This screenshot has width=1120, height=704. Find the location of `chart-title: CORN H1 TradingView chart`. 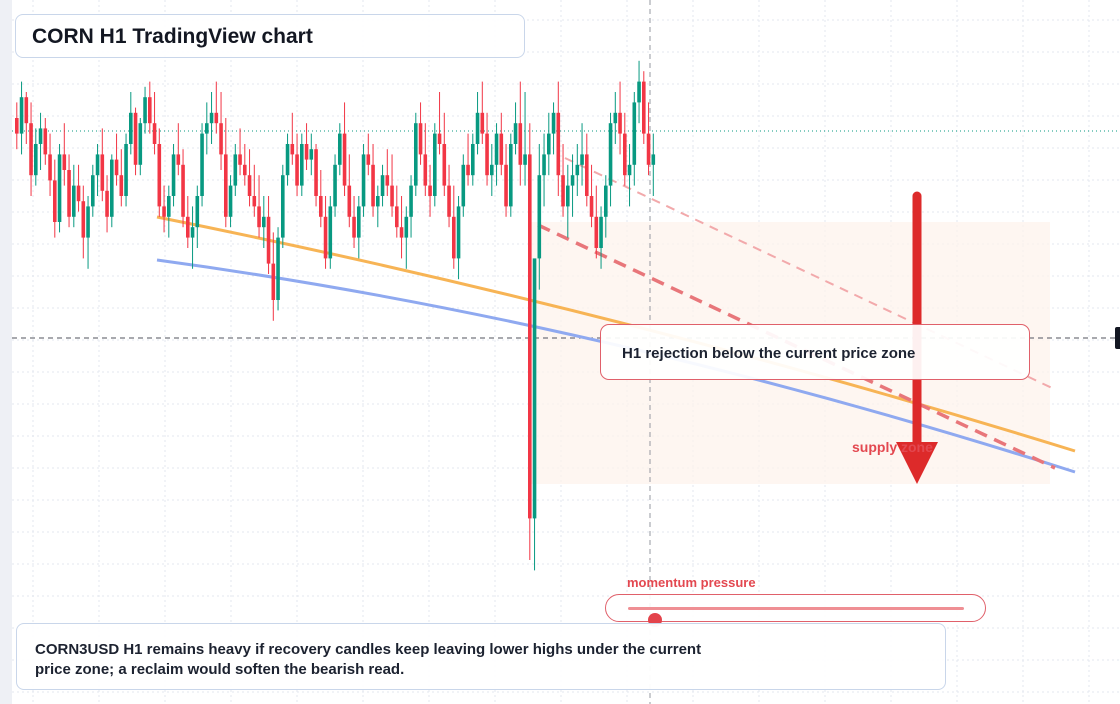

chart-title: CORN H1 TradingView chart is located at coordinates (172, 36).